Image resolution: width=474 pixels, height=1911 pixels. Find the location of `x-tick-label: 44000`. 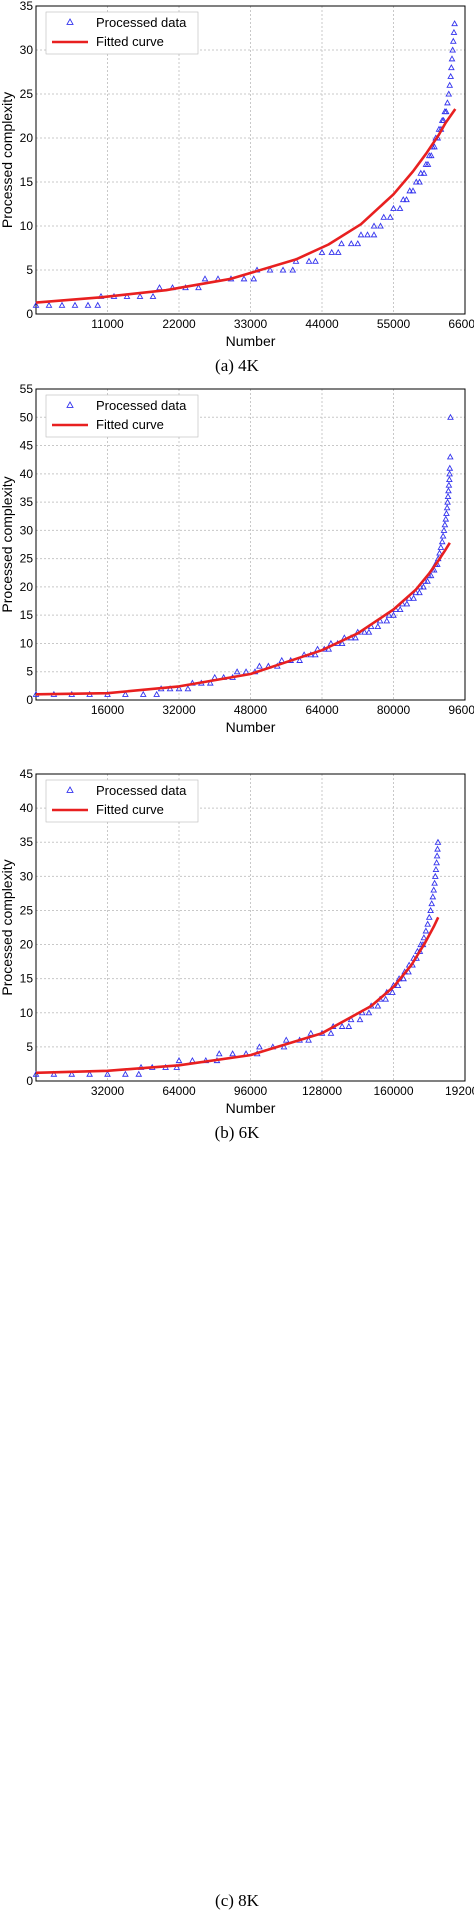

x-tick-label: 44000 is located at coordinates (322, 324).